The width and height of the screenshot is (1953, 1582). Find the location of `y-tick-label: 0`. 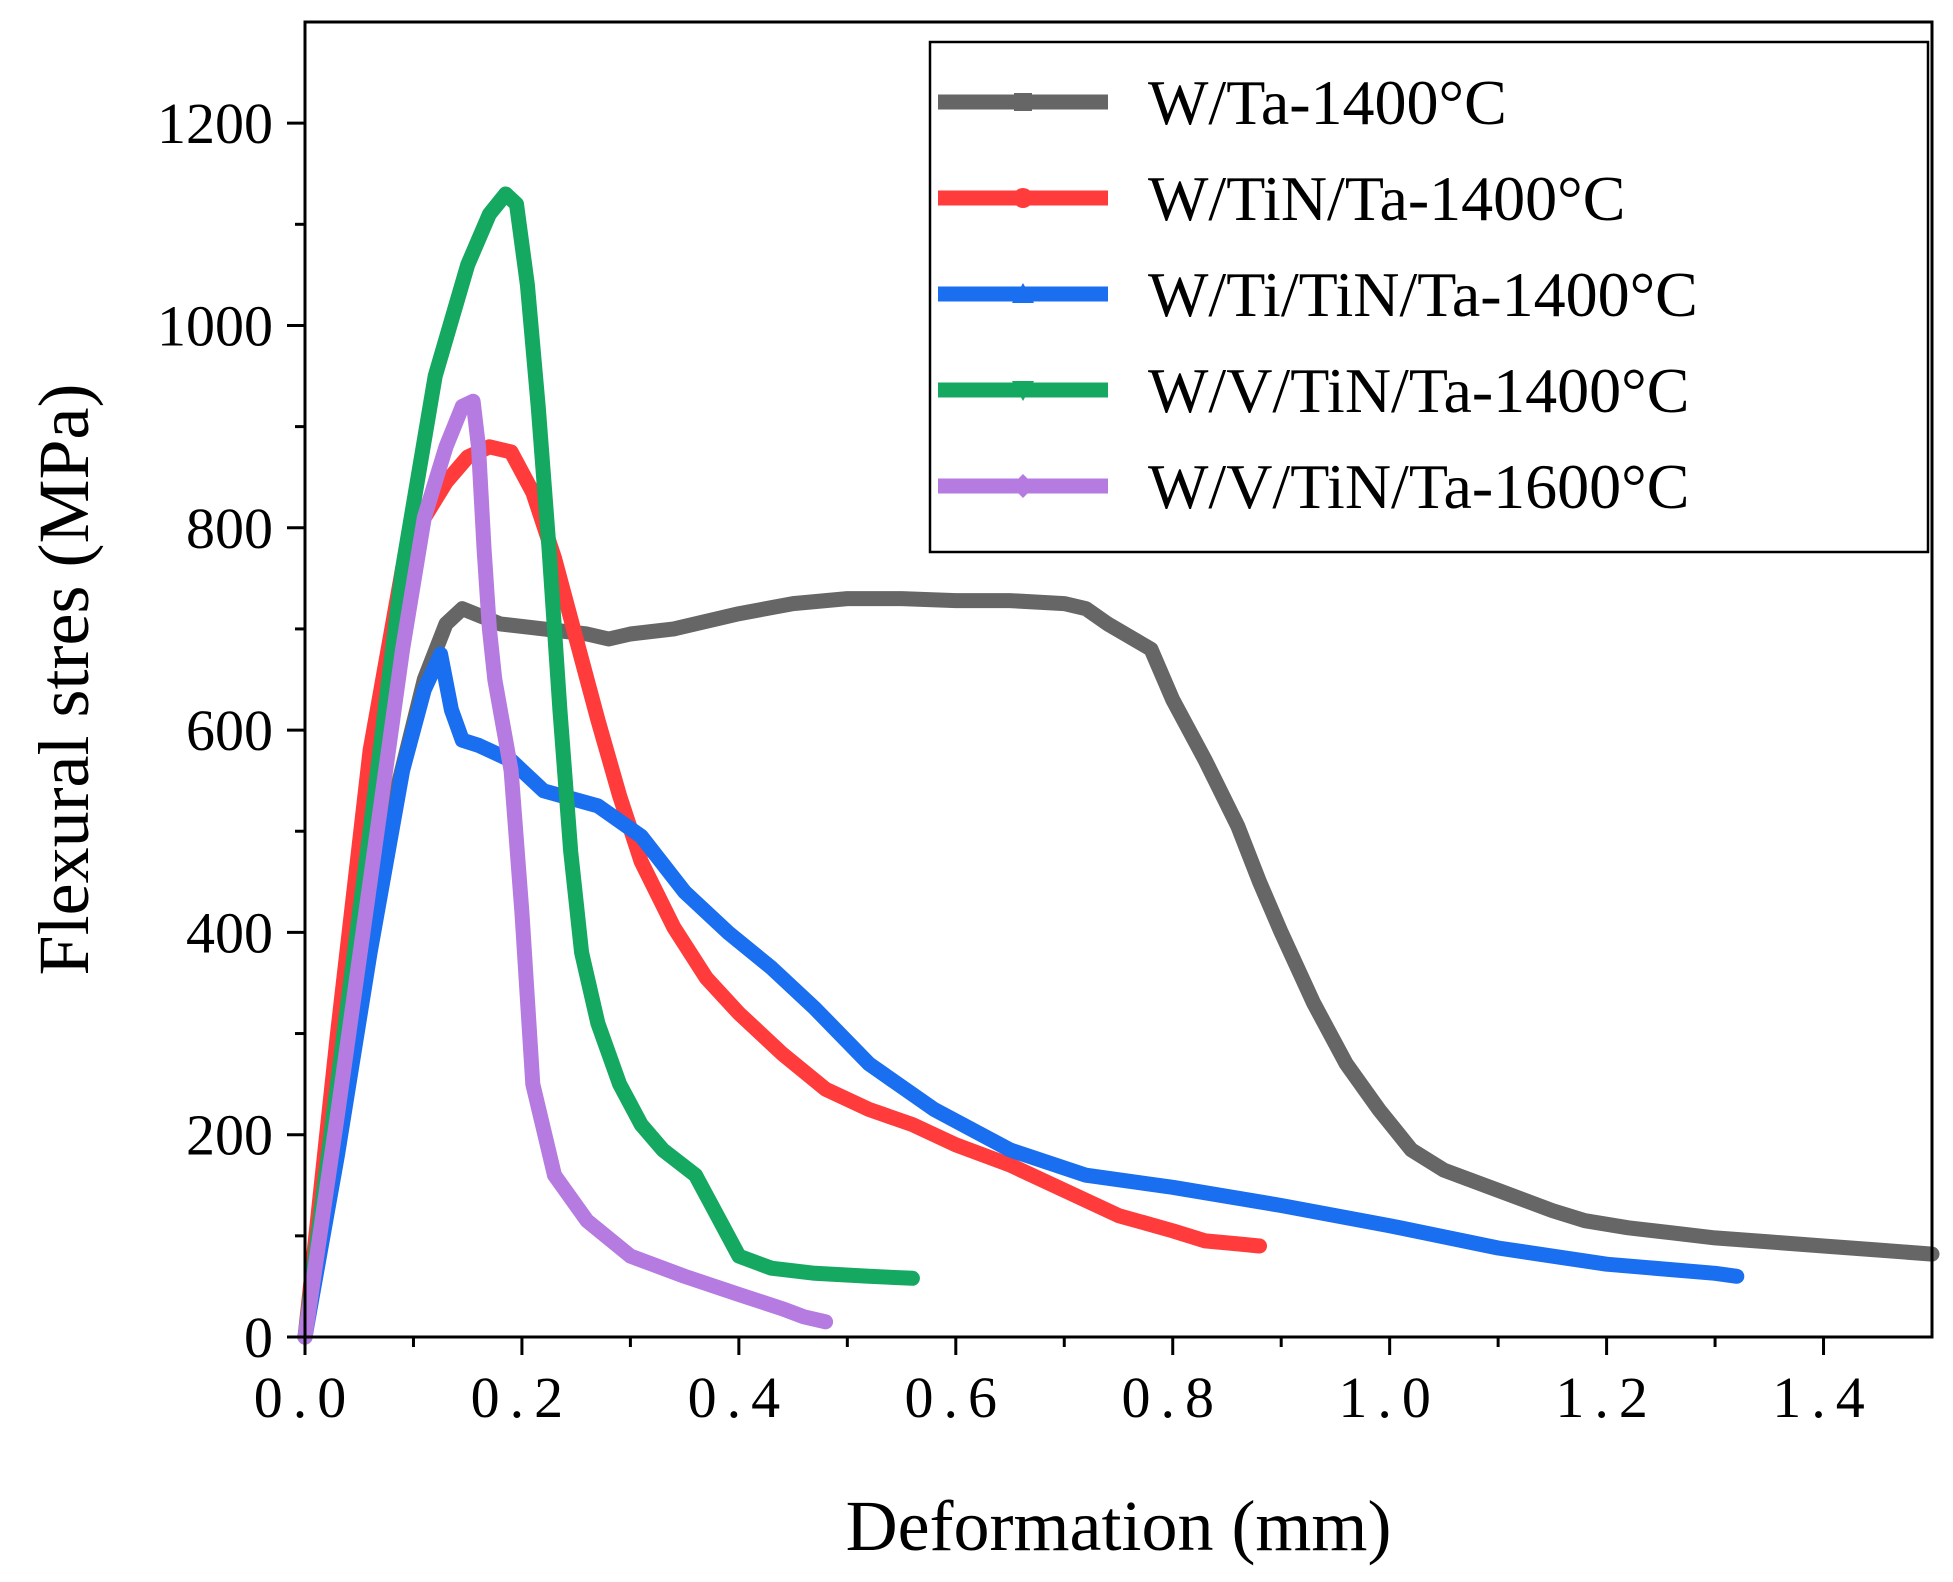

y-tick-label: 0 is located at coordinates (258, 1337).